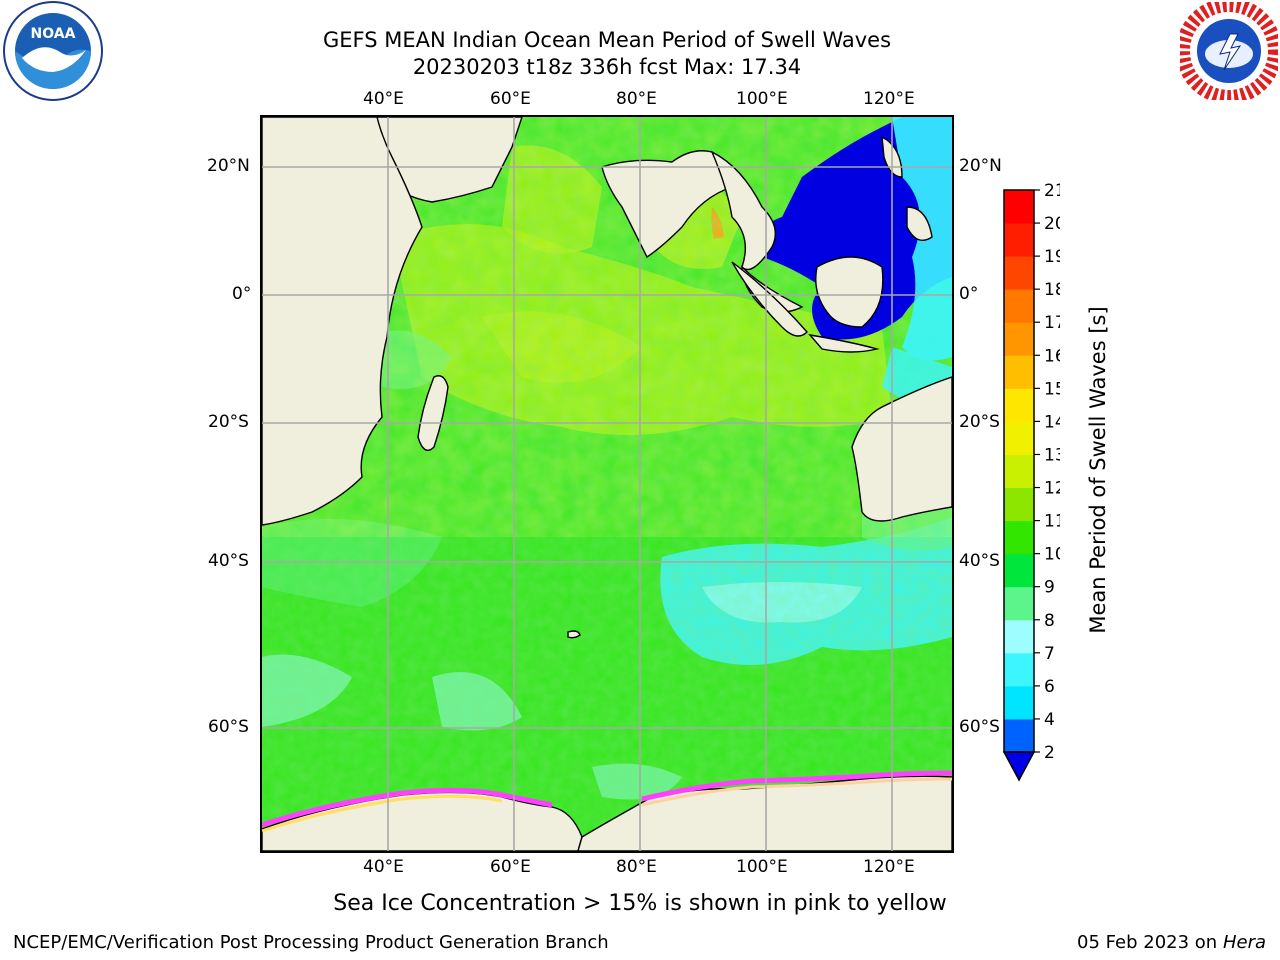 The width and height of the screenshot is (1280, 960). Describe the element at coordinates (228, 422) in the screenshot. I see `left-lat-label-20s: 20°S` at that location.